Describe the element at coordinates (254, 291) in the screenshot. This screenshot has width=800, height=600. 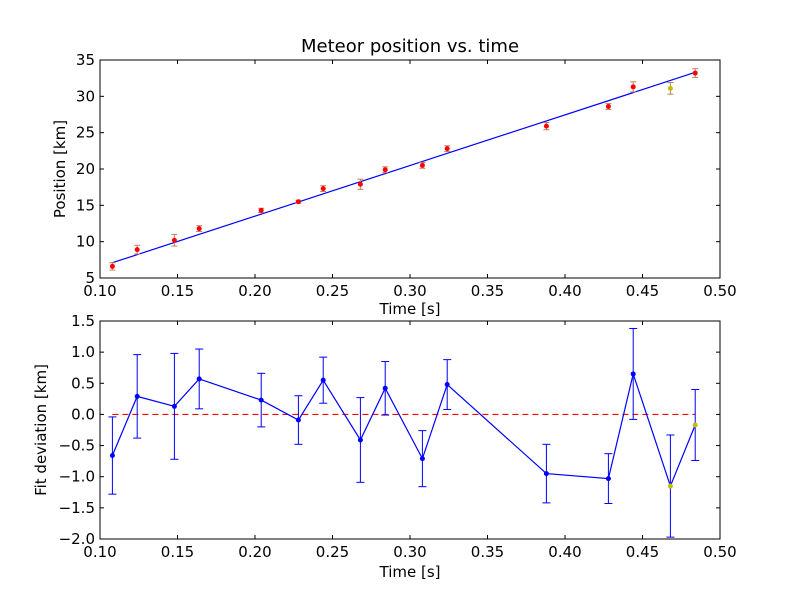
I see `position-xtick-label: 0.20` at that location.